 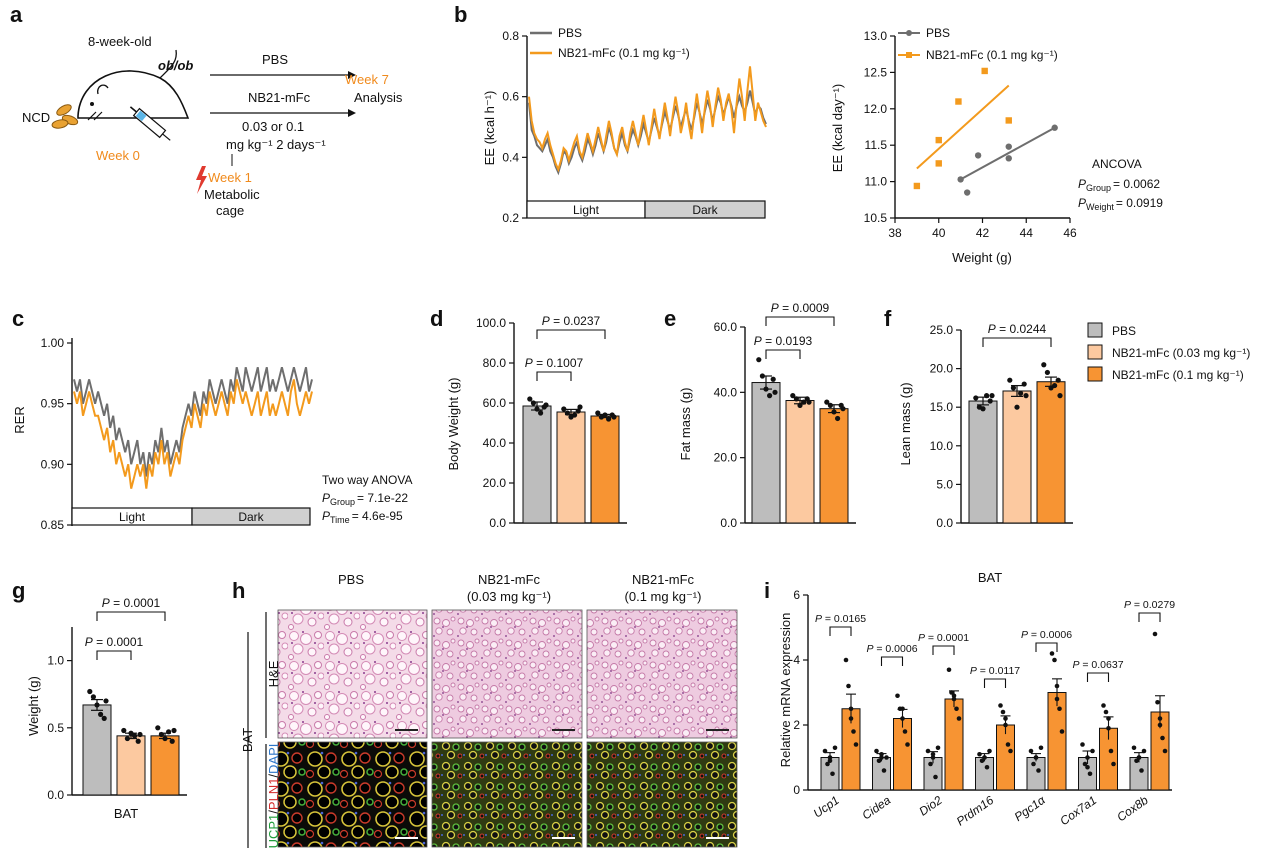 I want to click on b-right-legend-trt-marker, so click(x=909, y=55).